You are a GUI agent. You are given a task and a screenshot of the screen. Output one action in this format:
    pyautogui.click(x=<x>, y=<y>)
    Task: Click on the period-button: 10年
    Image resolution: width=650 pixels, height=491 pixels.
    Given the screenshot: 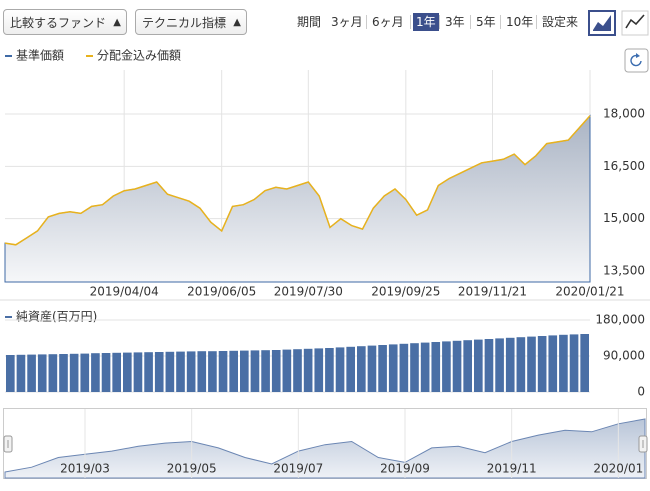 What is the action you would take?
    pyautogui.click(x=520, y=22)
    